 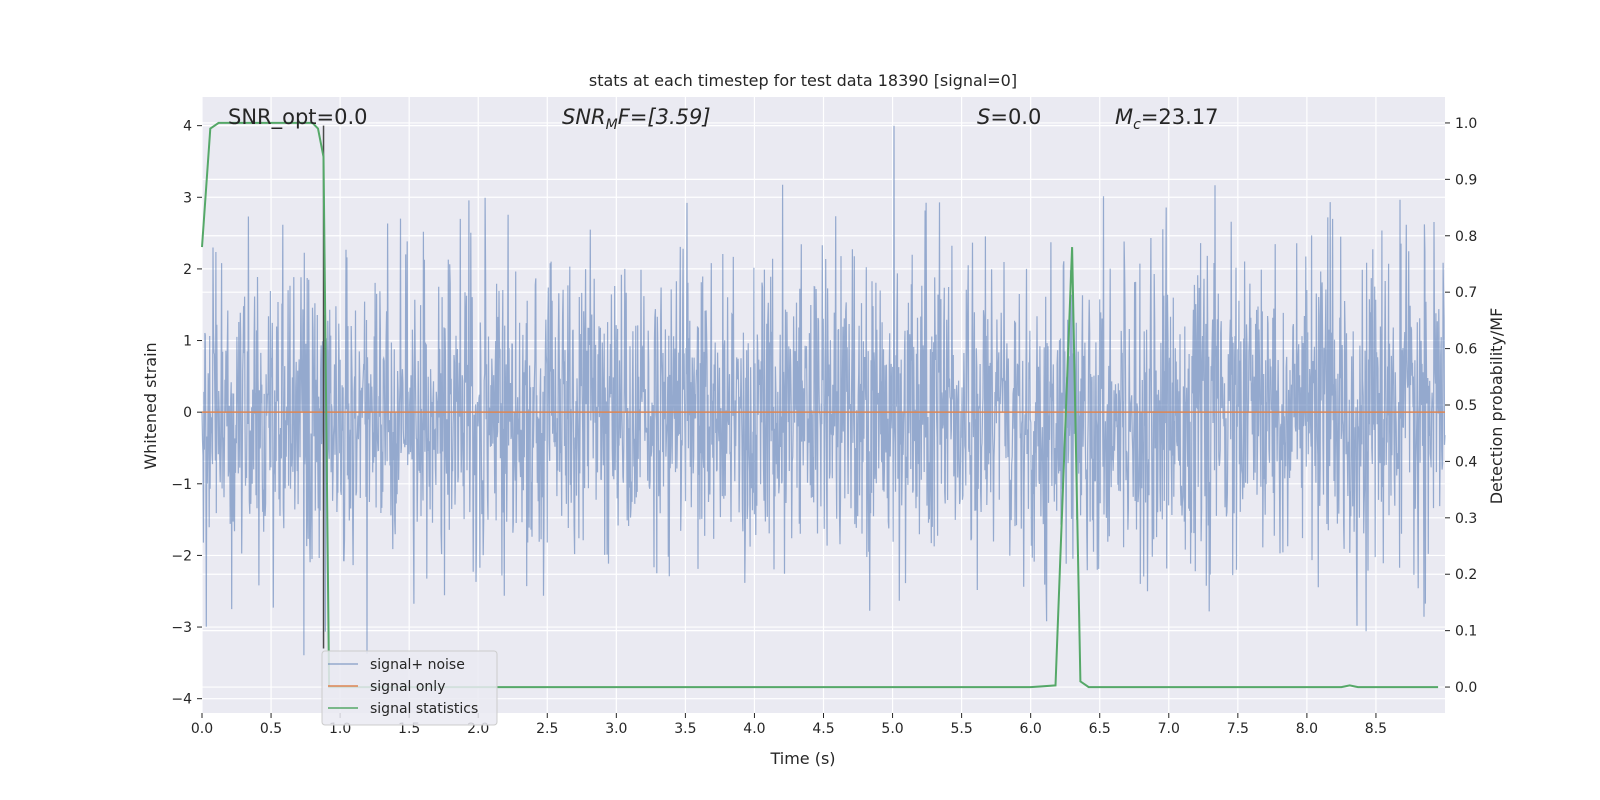 What do you see at coordinates (1238, 729) in the screenshot?
I see `x-tick-label: 7.5` at bounding box center [1238, 729].